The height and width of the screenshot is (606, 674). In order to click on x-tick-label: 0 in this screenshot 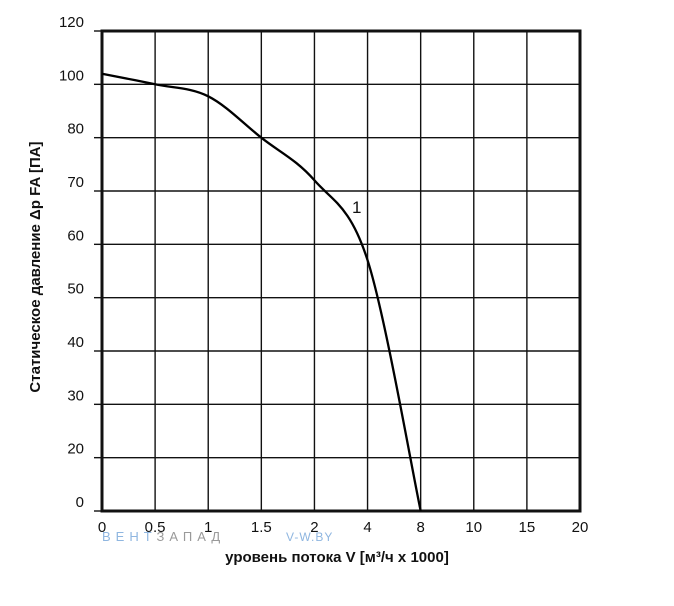, I will do `click(102, 527)`.